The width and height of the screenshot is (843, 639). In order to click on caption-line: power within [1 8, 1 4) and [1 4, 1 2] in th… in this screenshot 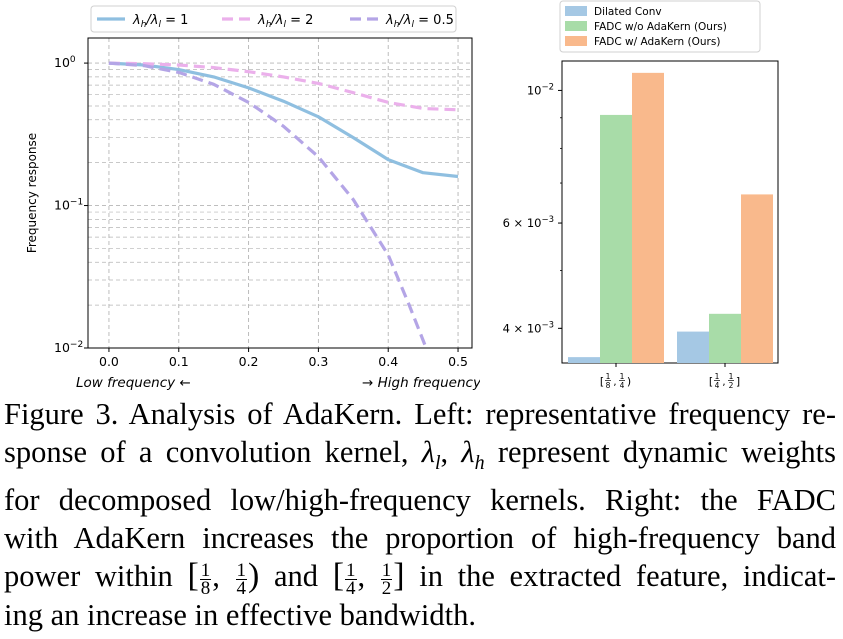, I will do `click(420, 578)`.